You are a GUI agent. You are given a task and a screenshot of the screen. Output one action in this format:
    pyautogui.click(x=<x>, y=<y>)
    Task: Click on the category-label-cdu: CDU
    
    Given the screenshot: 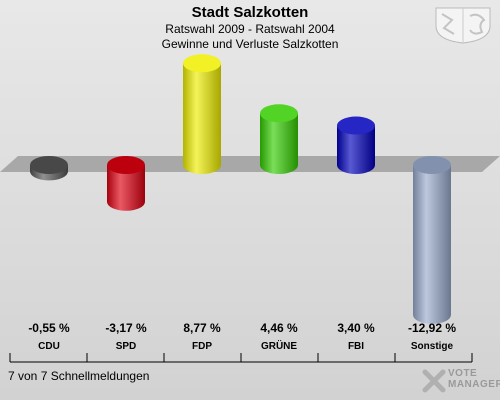 What is the action you would take?
    pyautogui.click(x=49, y=346)
    